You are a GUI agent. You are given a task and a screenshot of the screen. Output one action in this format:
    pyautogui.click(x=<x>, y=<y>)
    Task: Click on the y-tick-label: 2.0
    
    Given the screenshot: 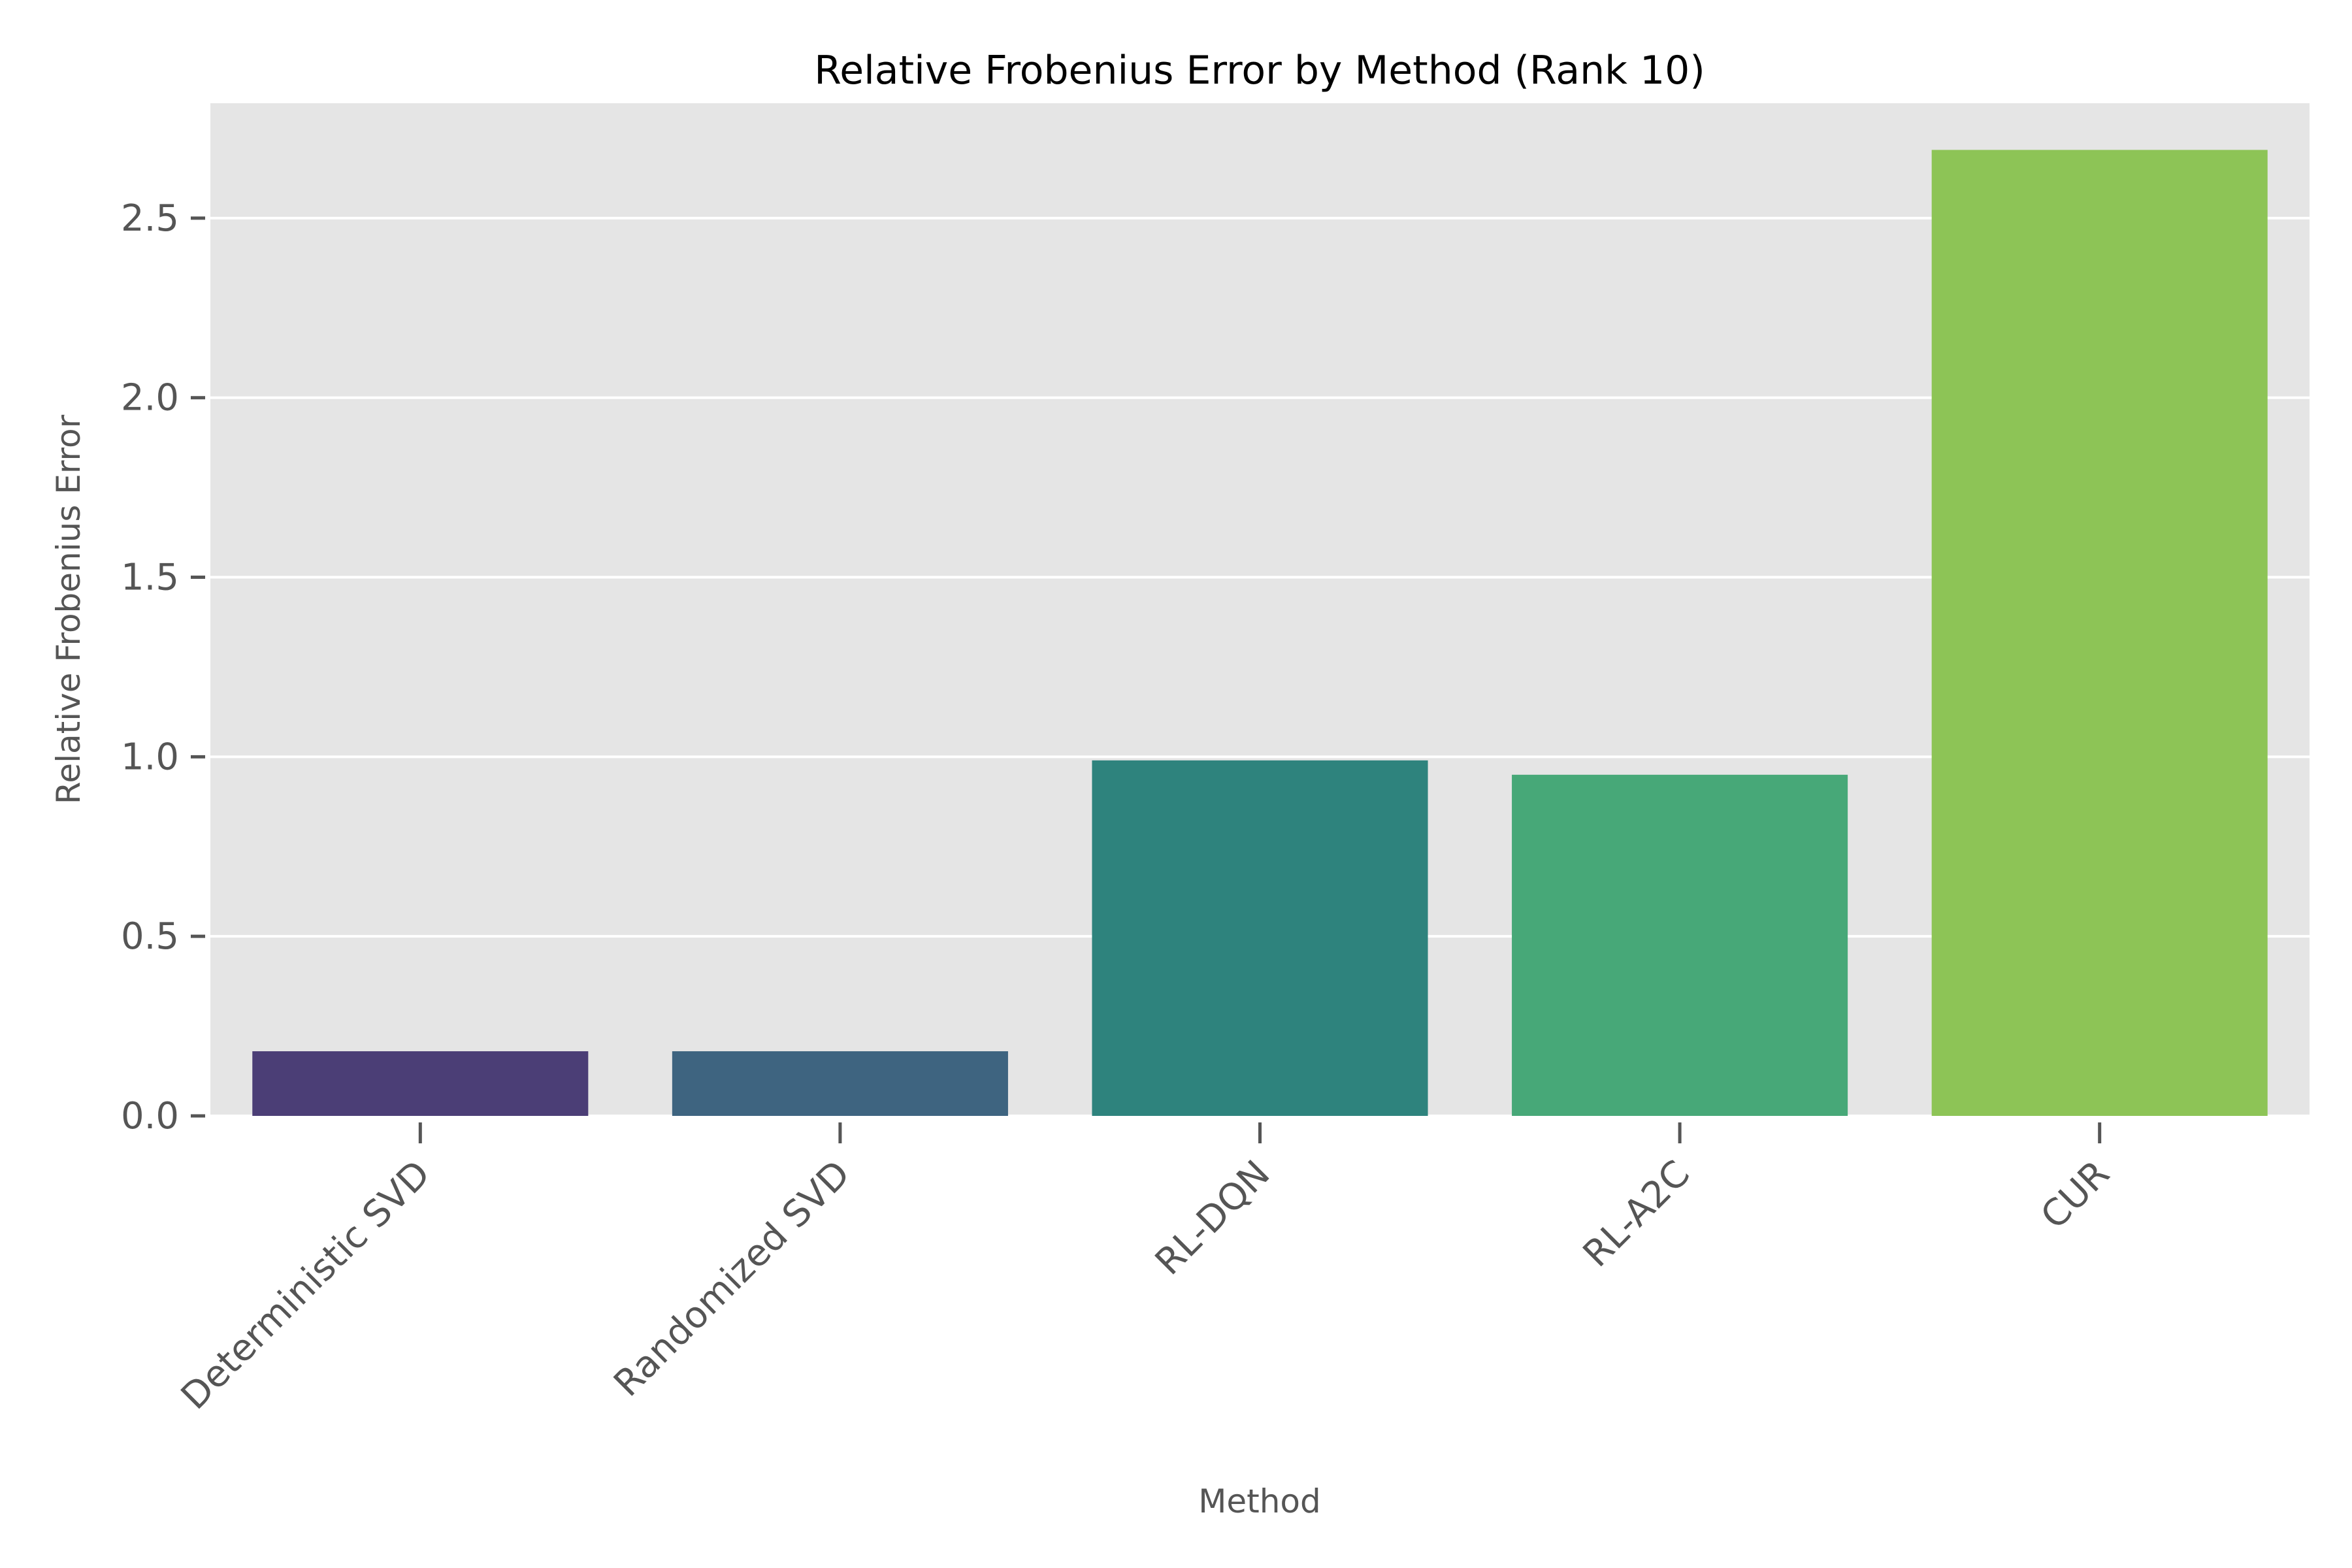 What is the action you would take?
    pyautogui.click(x=150, y=398)
    